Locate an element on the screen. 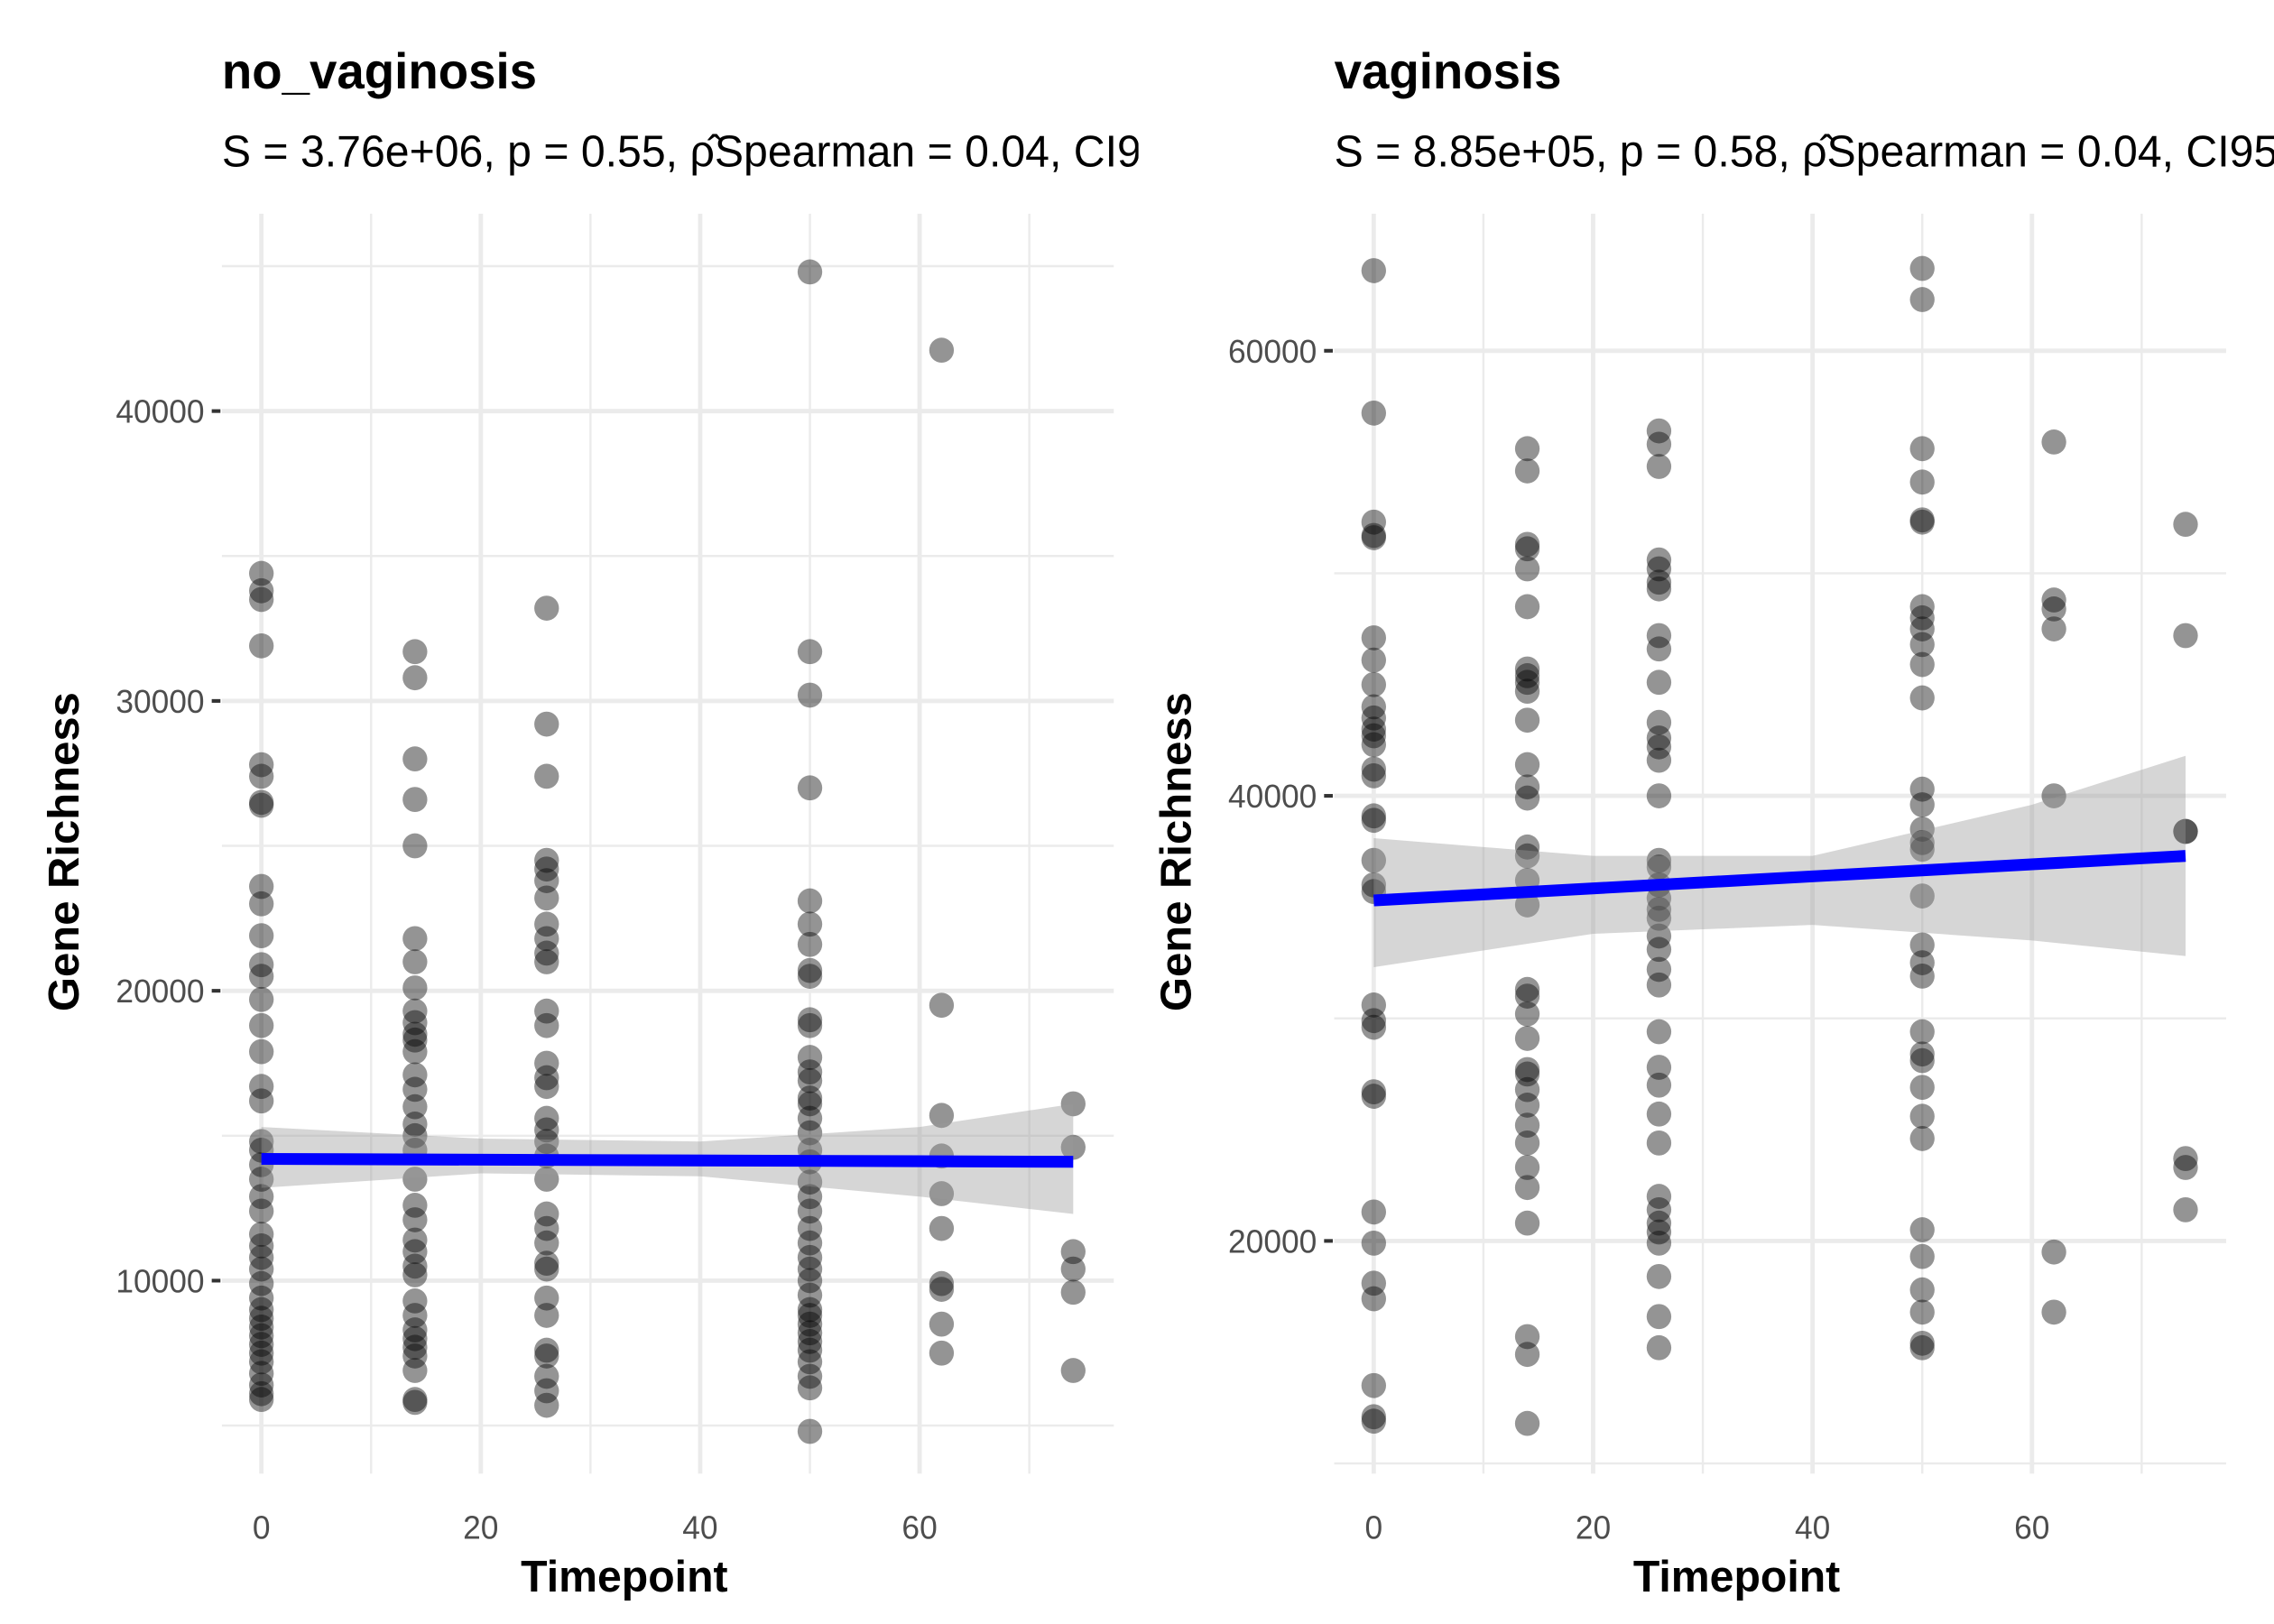 This screenshot has height=1624, width=2274. fit-line is located at coordinates (1780, 879).